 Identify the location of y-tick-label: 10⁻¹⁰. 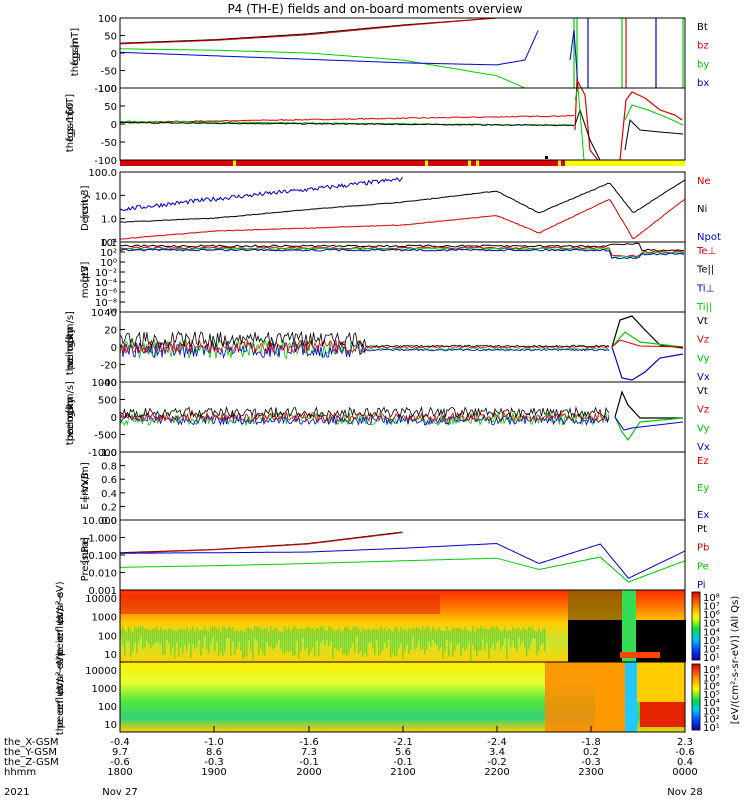
(104, 313).